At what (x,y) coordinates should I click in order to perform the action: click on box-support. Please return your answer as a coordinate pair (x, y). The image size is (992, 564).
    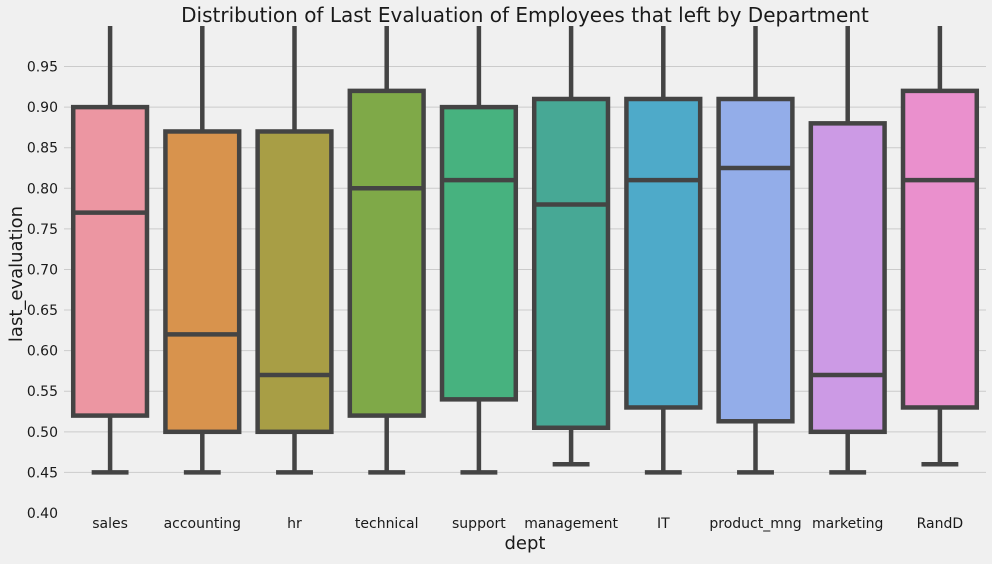
    Looking at the image, I should click on (479, 250).